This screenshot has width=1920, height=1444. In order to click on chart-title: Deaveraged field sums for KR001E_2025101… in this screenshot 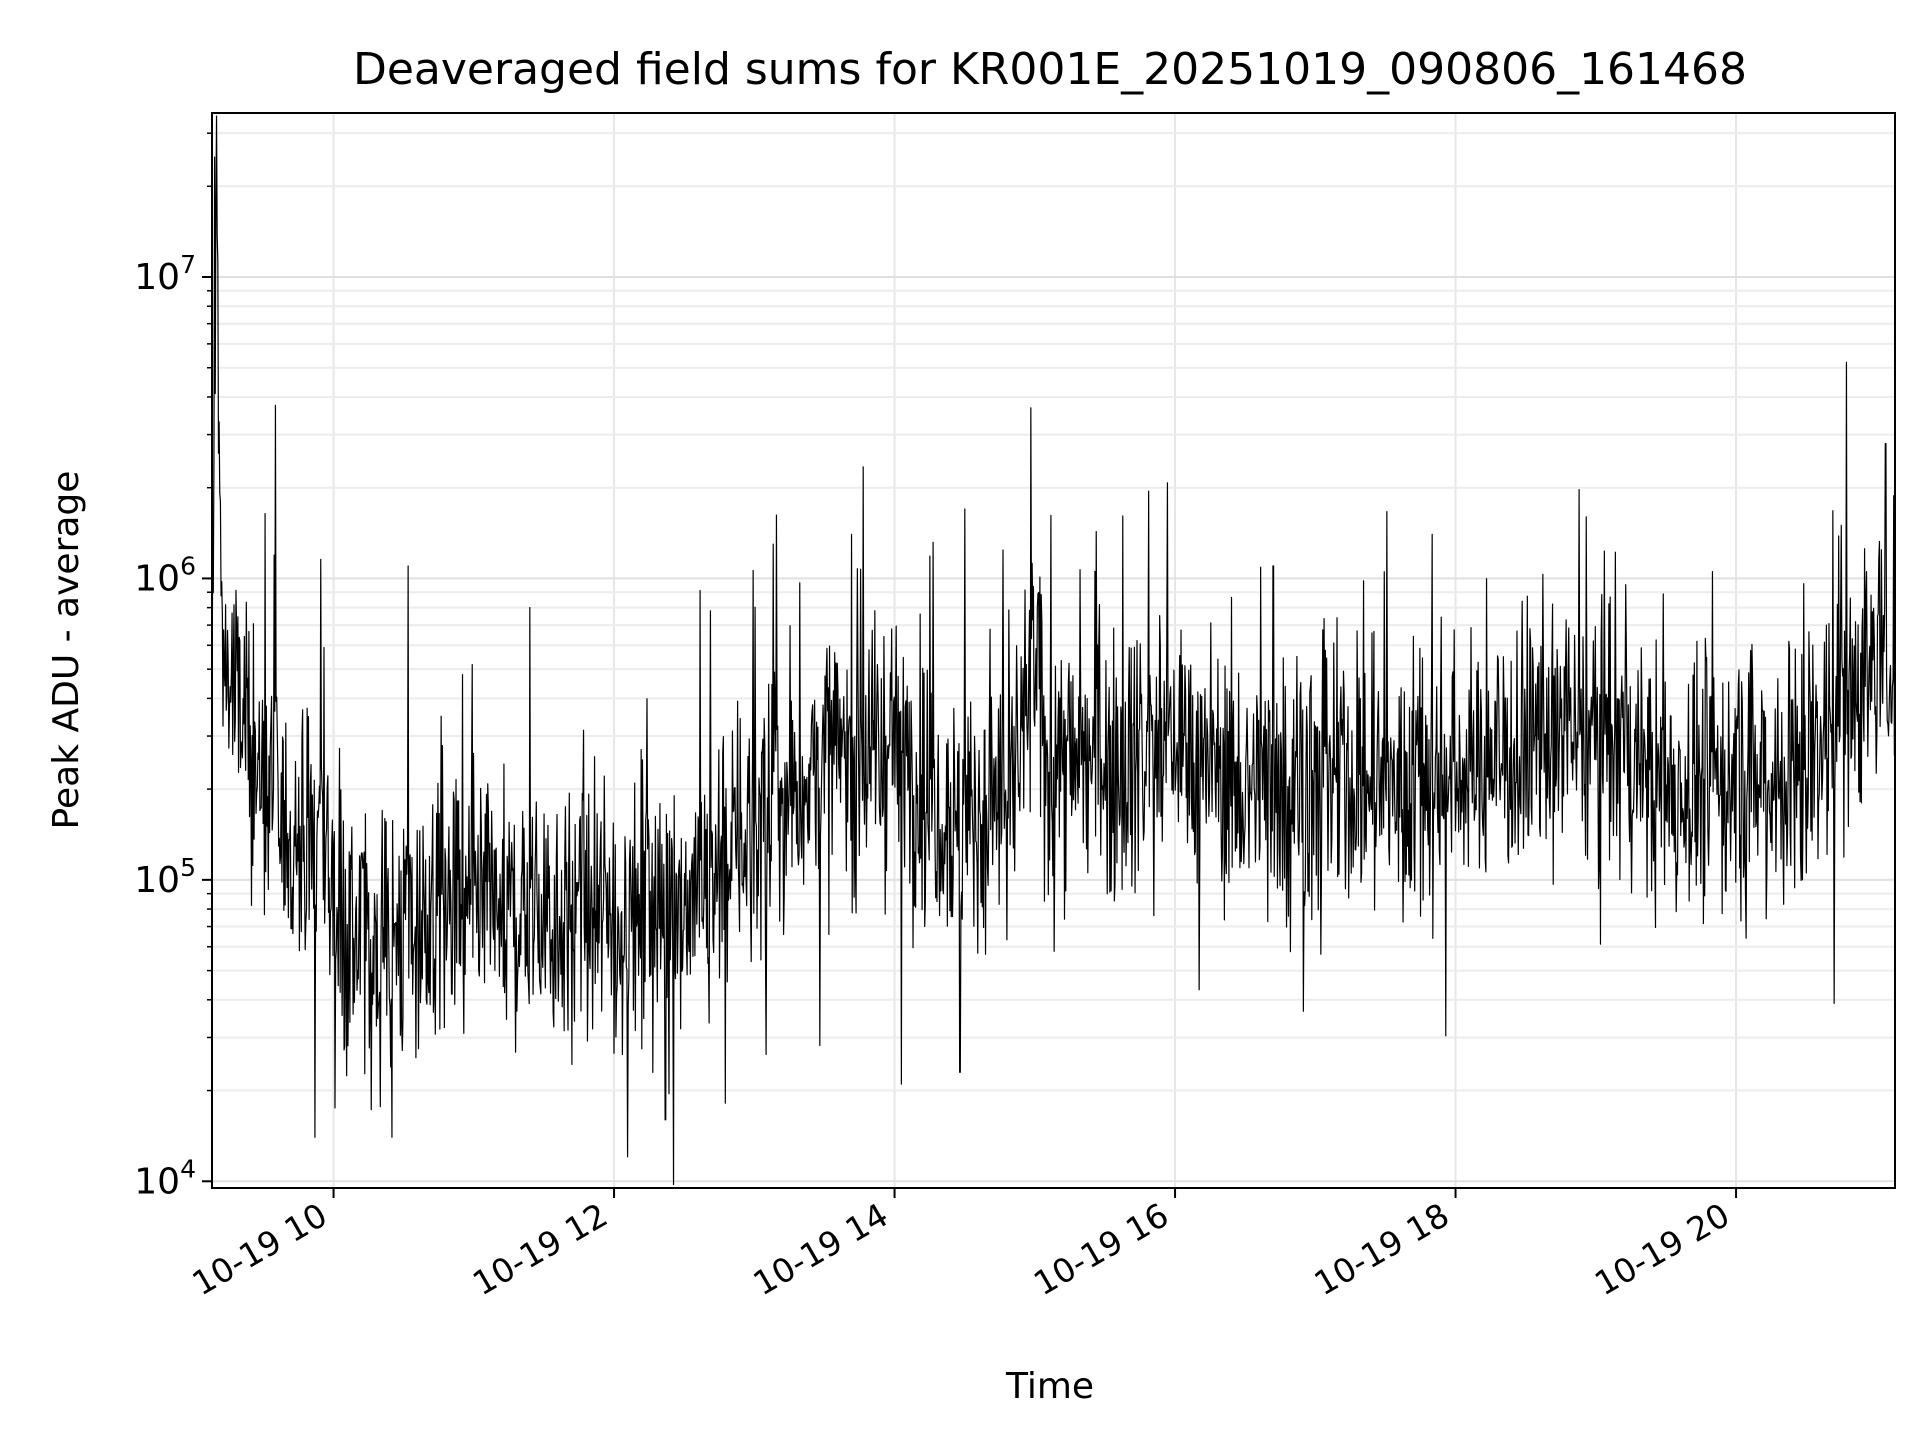, I will do `click(1050, 69)`.